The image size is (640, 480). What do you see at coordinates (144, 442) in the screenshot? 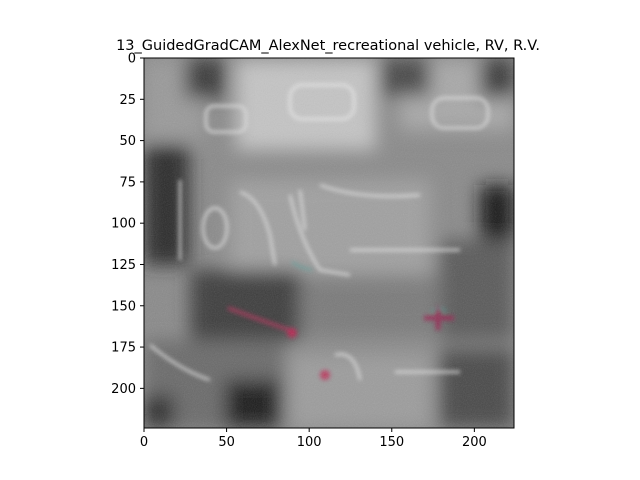
I see `x-tick-label: 0` at bounding box center [144, 442].